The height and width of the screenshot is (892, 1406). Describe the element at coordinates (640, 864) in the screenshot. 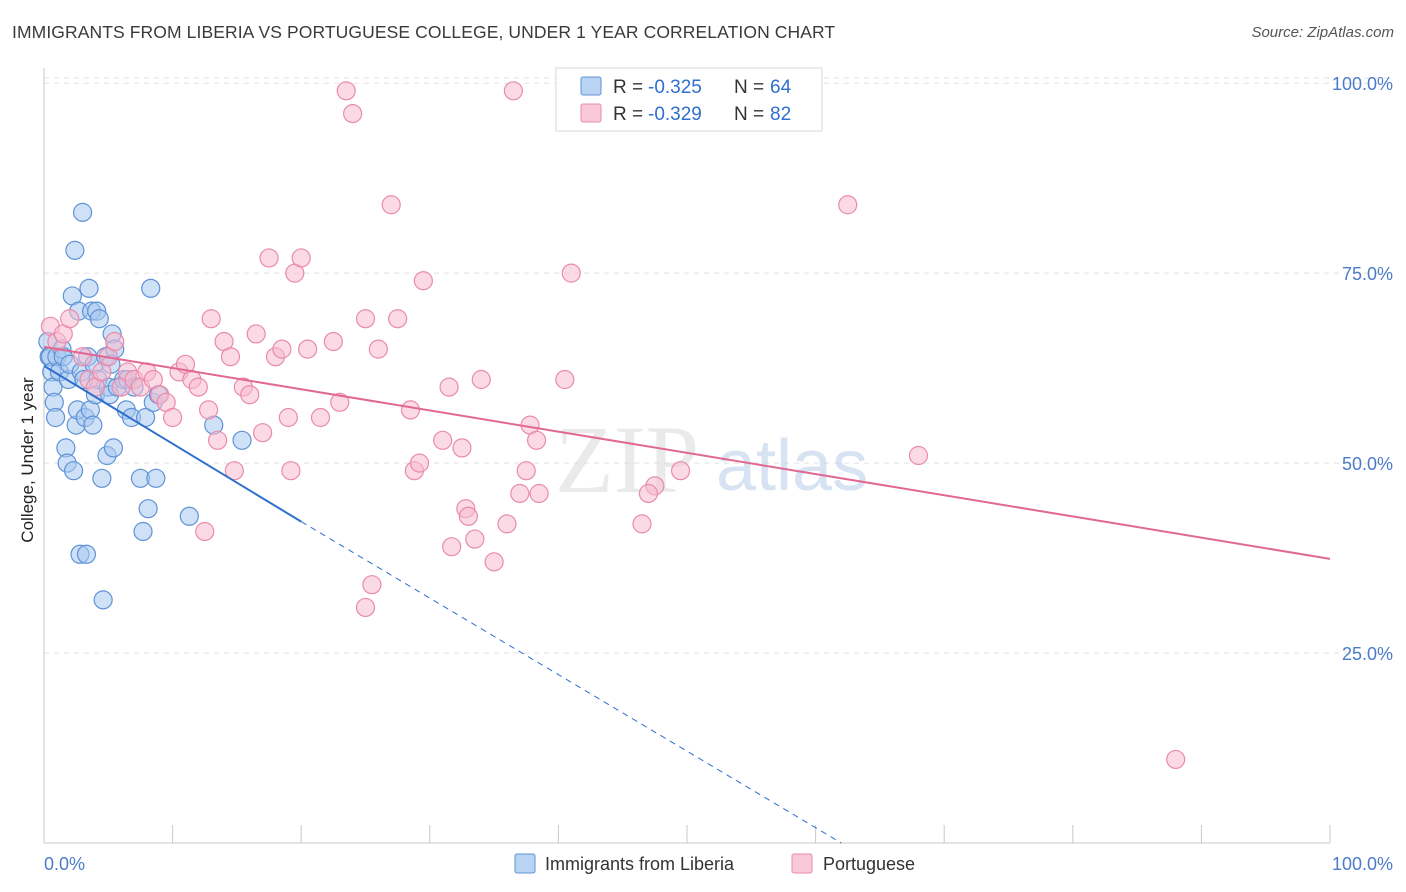

I see `bottom-legend-label-liberia: Immigrants from Liberia` at that location.